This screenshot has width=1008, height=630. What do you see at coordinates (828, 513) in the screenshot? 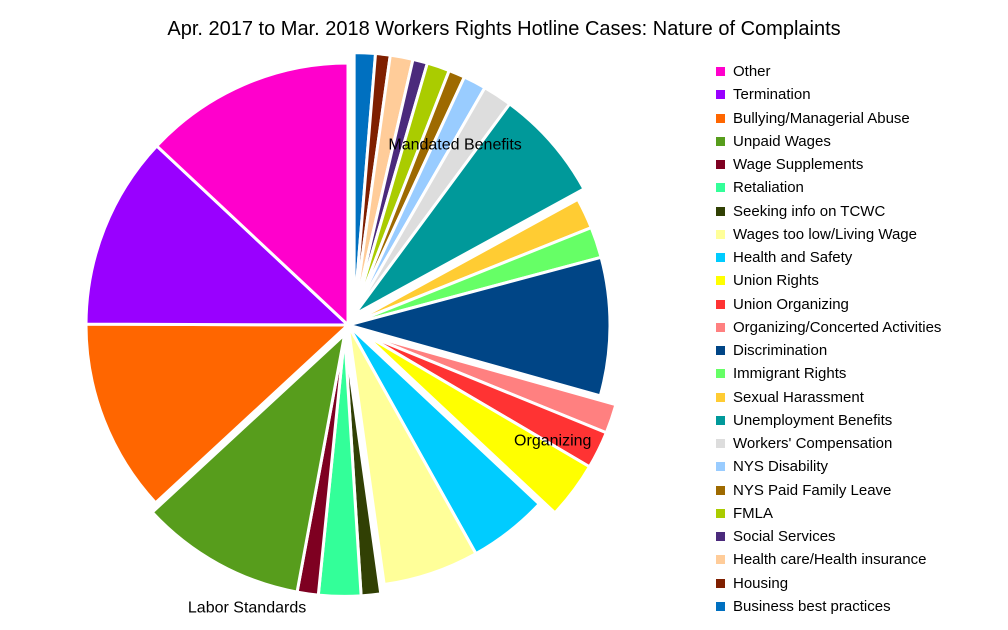
I see `legend-item-fmla: FMLA` at bounding box center [828, 513].